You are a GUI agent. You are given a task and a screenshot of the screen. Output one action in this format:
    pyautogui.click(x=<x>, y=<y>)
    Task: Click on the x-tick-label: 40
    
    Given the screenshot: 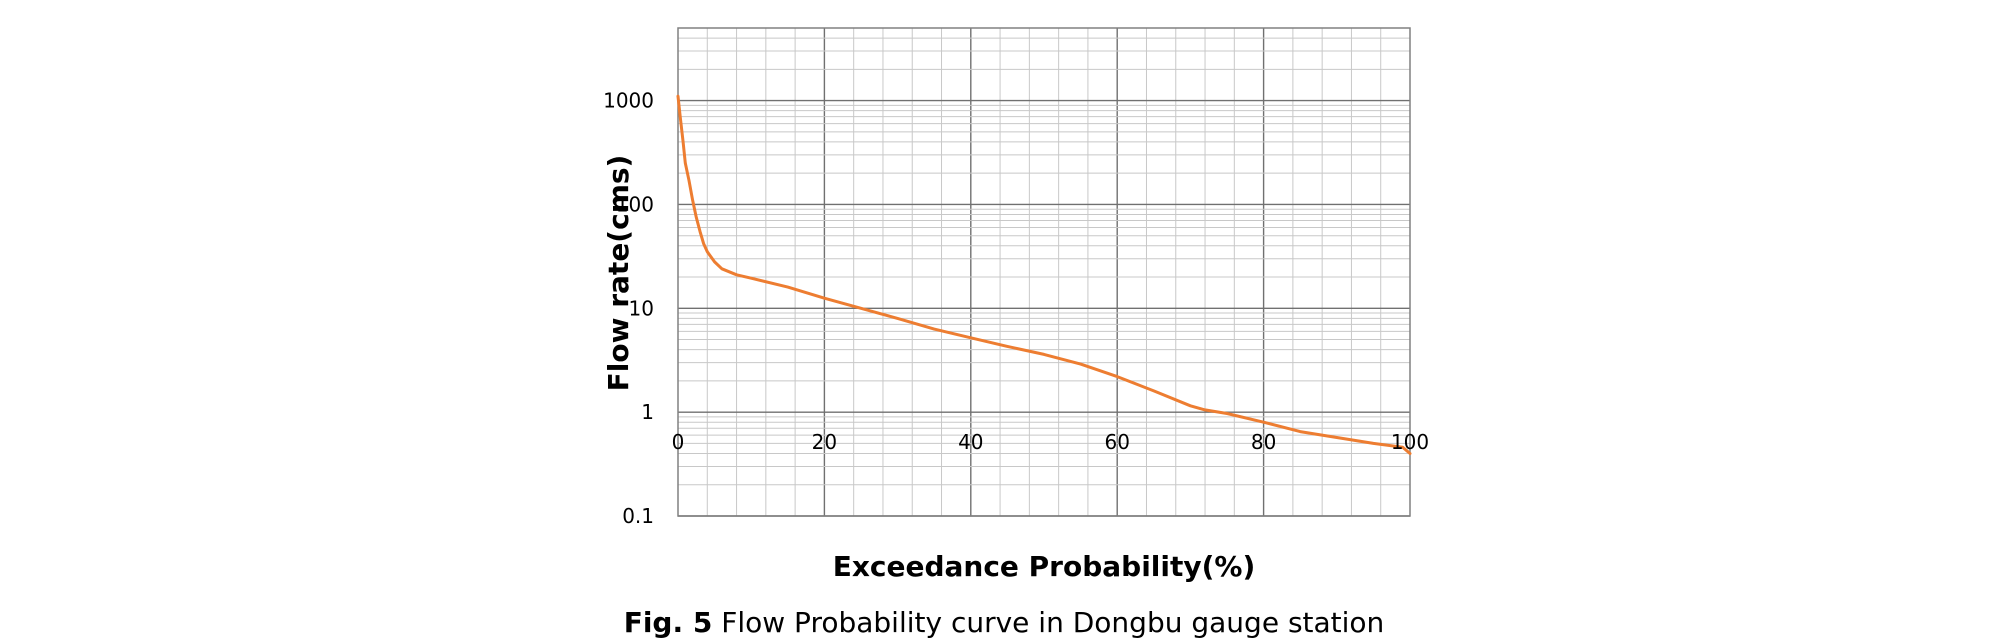 What is the action you would take?
    pyautogui.click(x=970, y=442)
    